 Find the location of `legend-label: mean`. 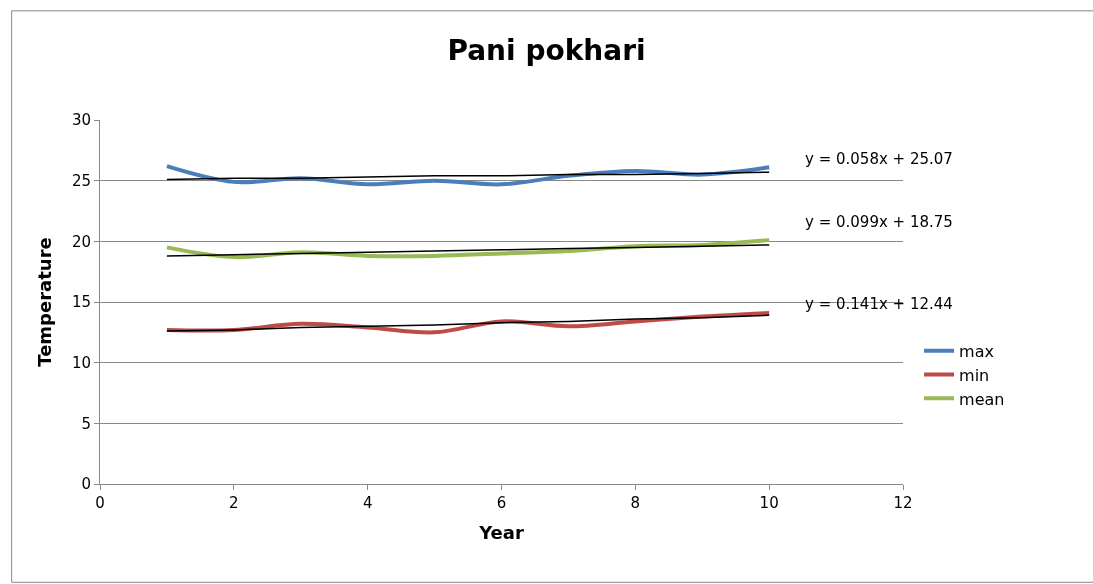

legend-label: mean is located at coordinates (982, 399).